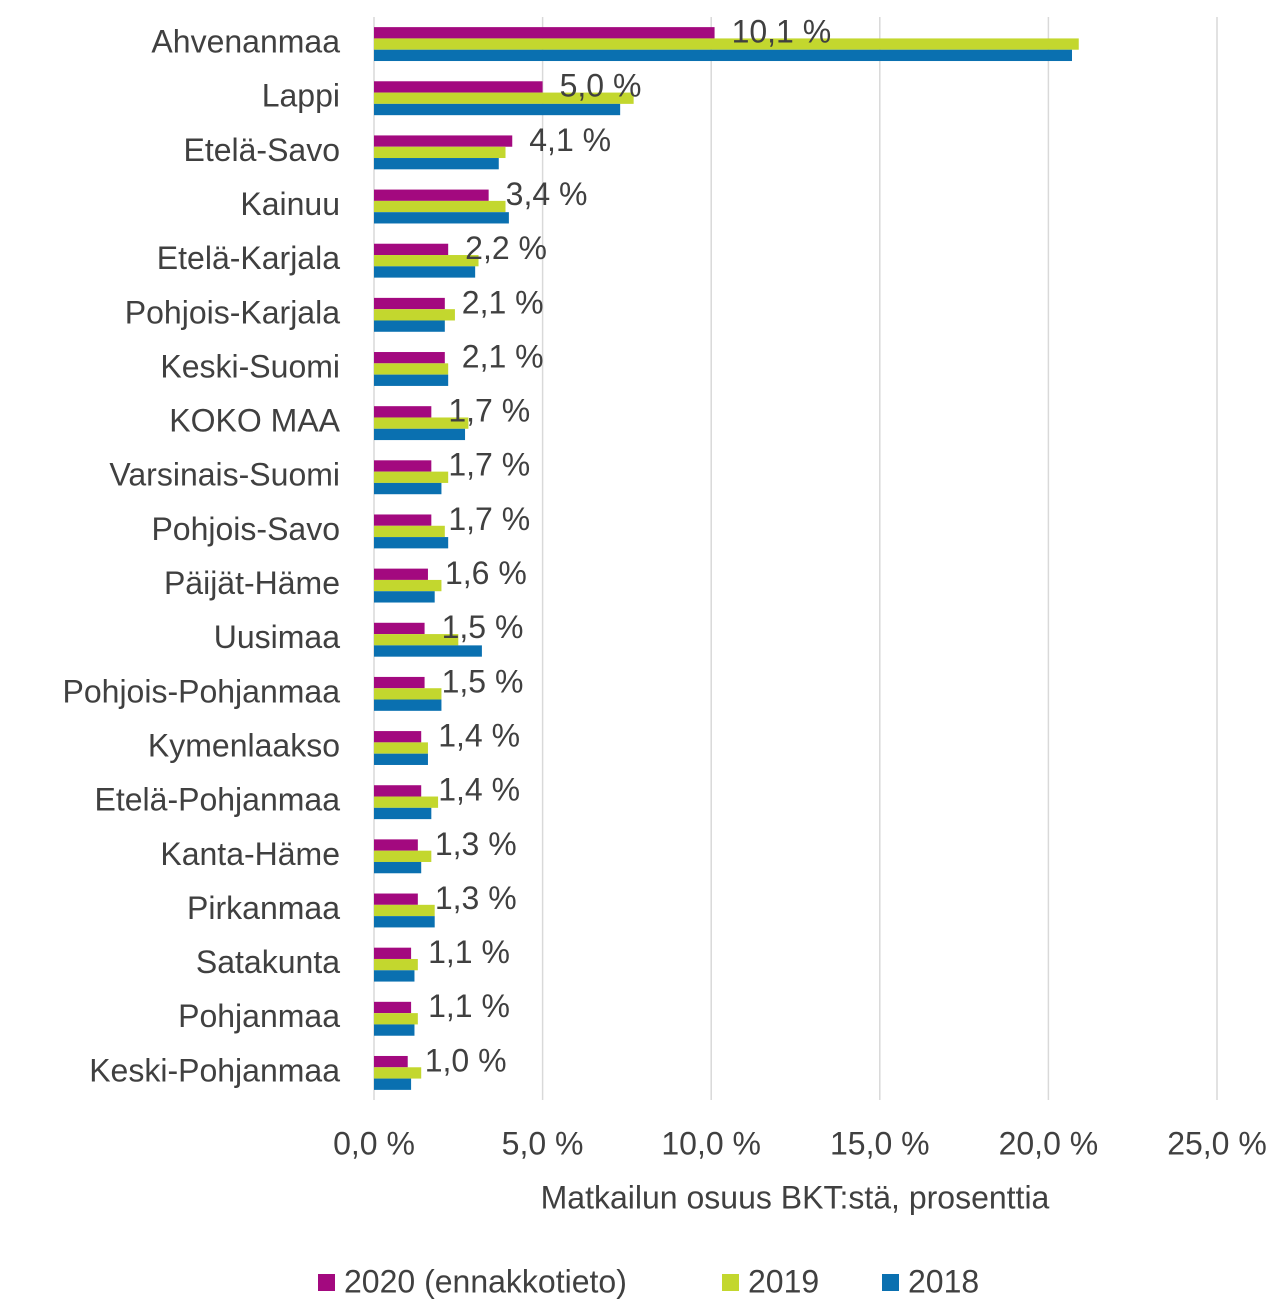  Describe the element at coordinates (261, 150) in the screenshot. I see `y-tick-label: Etelä-Savo` at that location.